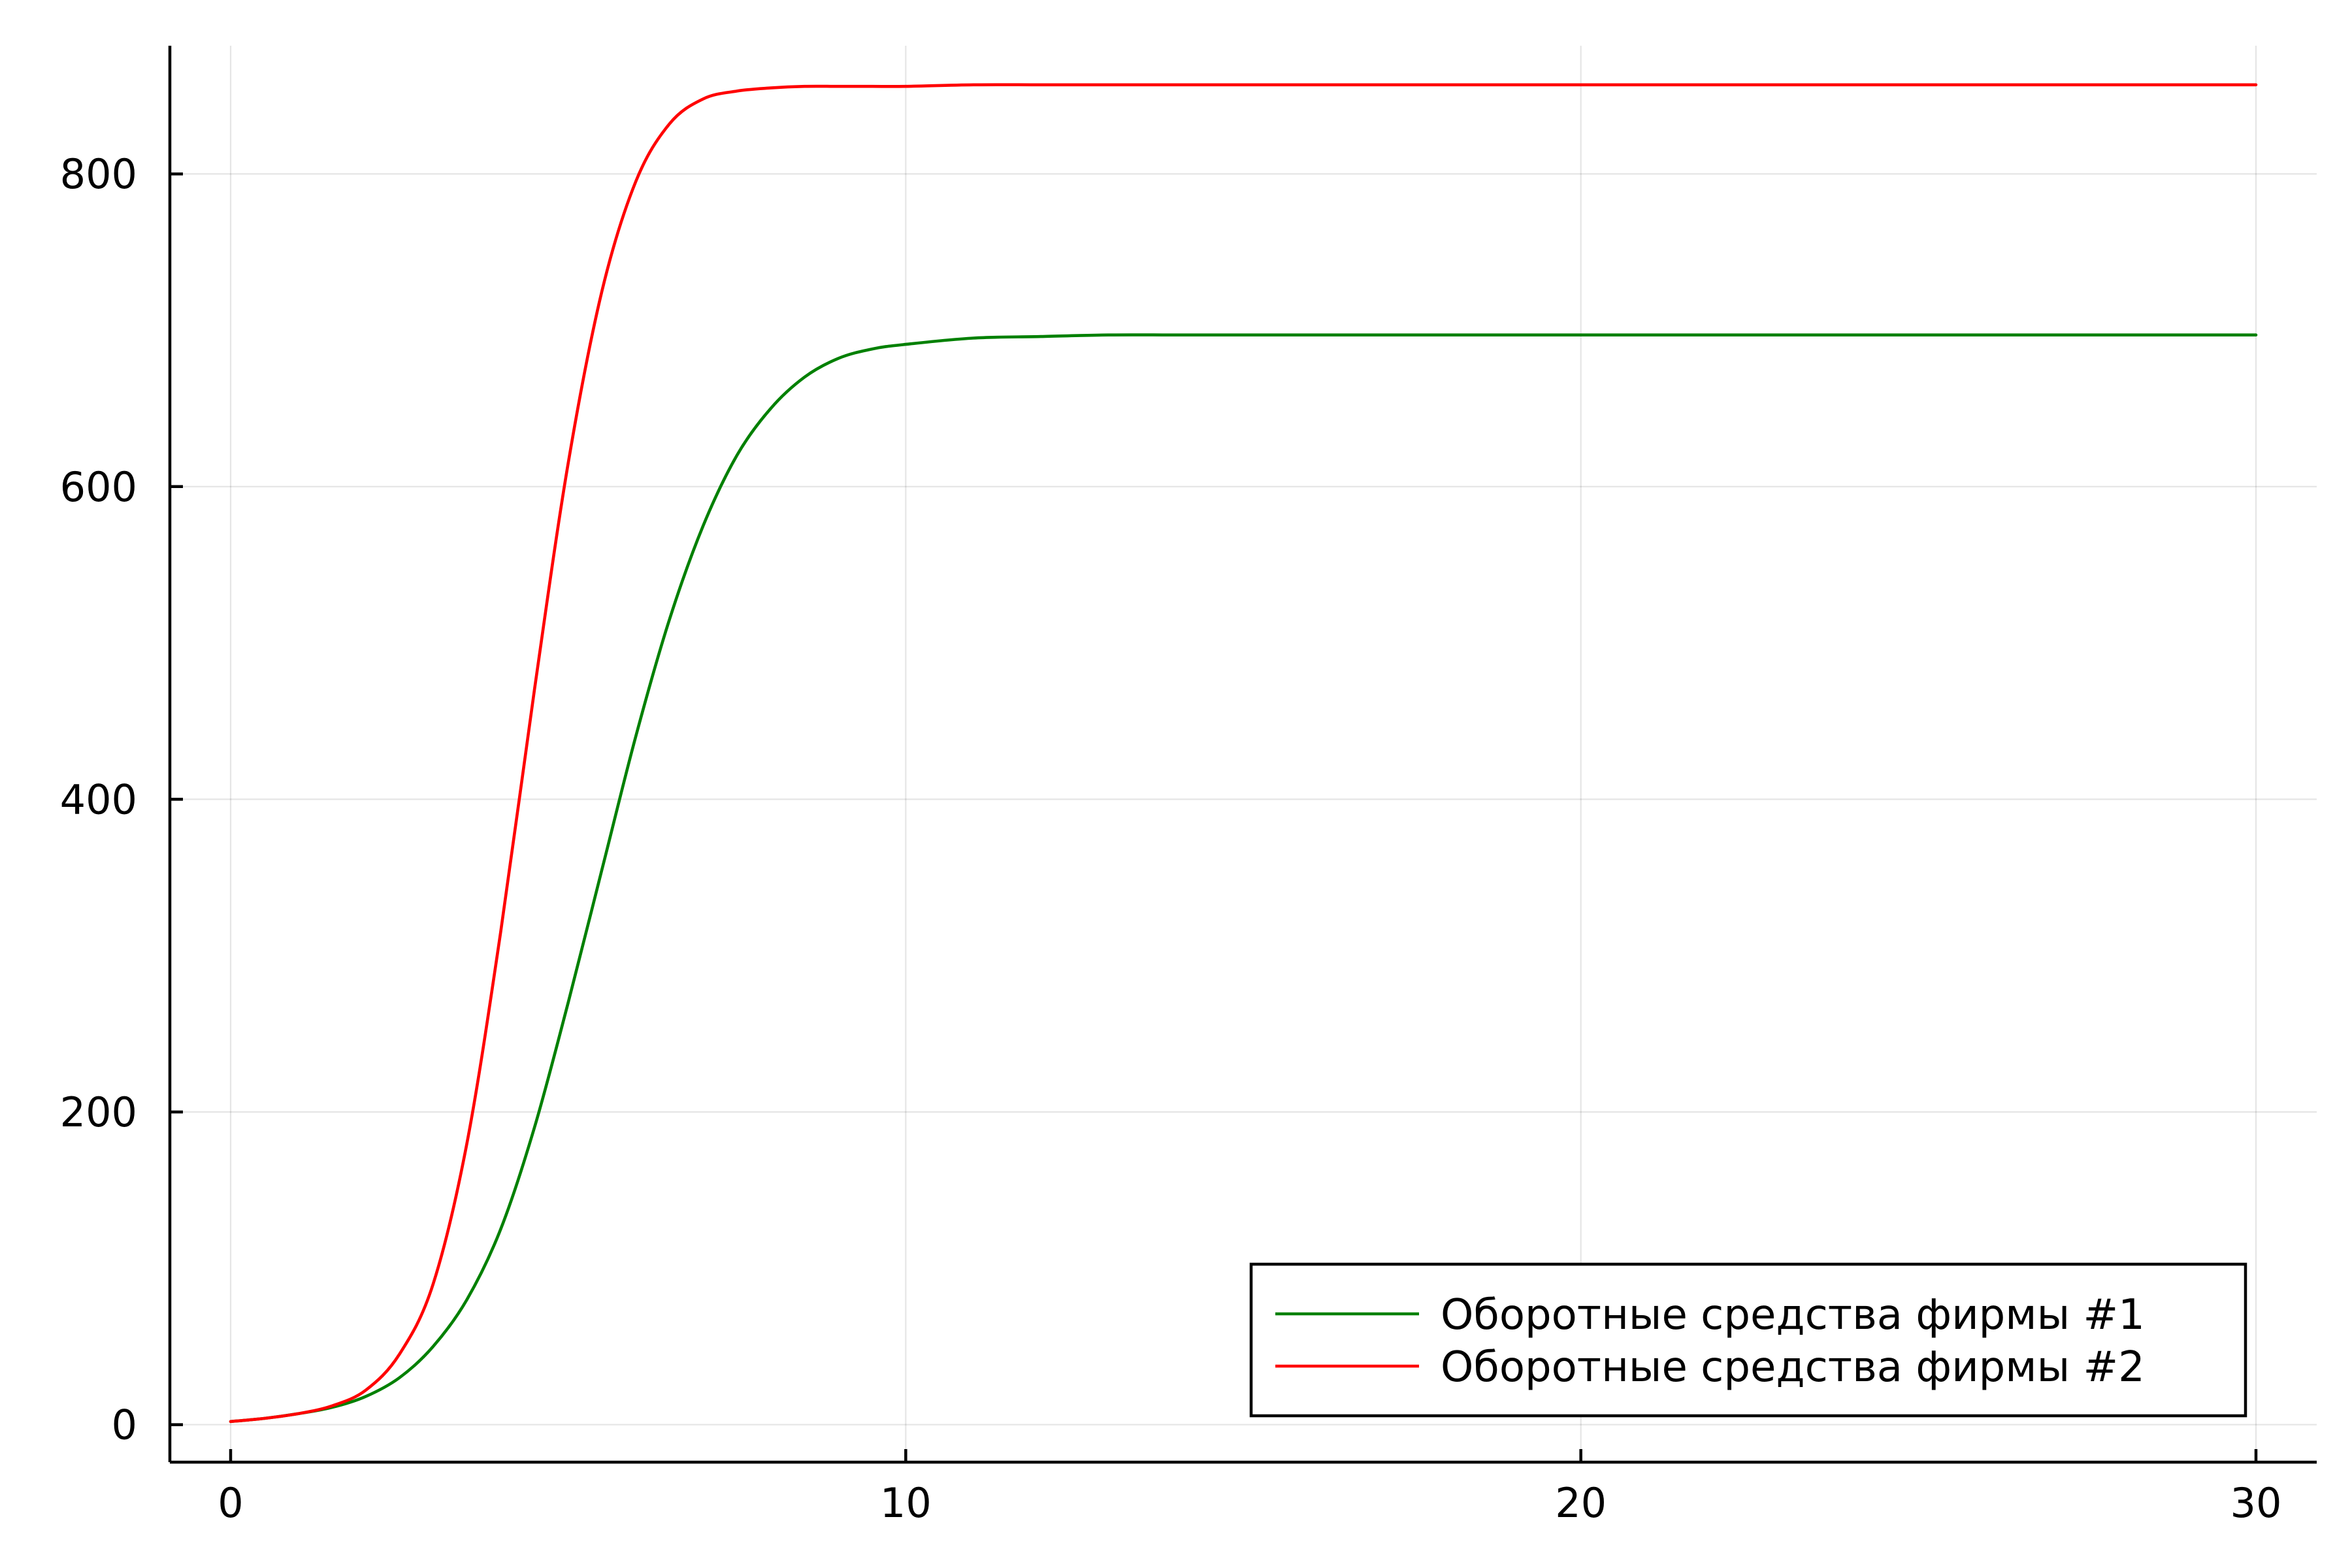 This screenshot has height=1568, width=2352. Describe the element at coordinates (98, 487) in the screenshot. I see `y-tick-label: 600` at that location.